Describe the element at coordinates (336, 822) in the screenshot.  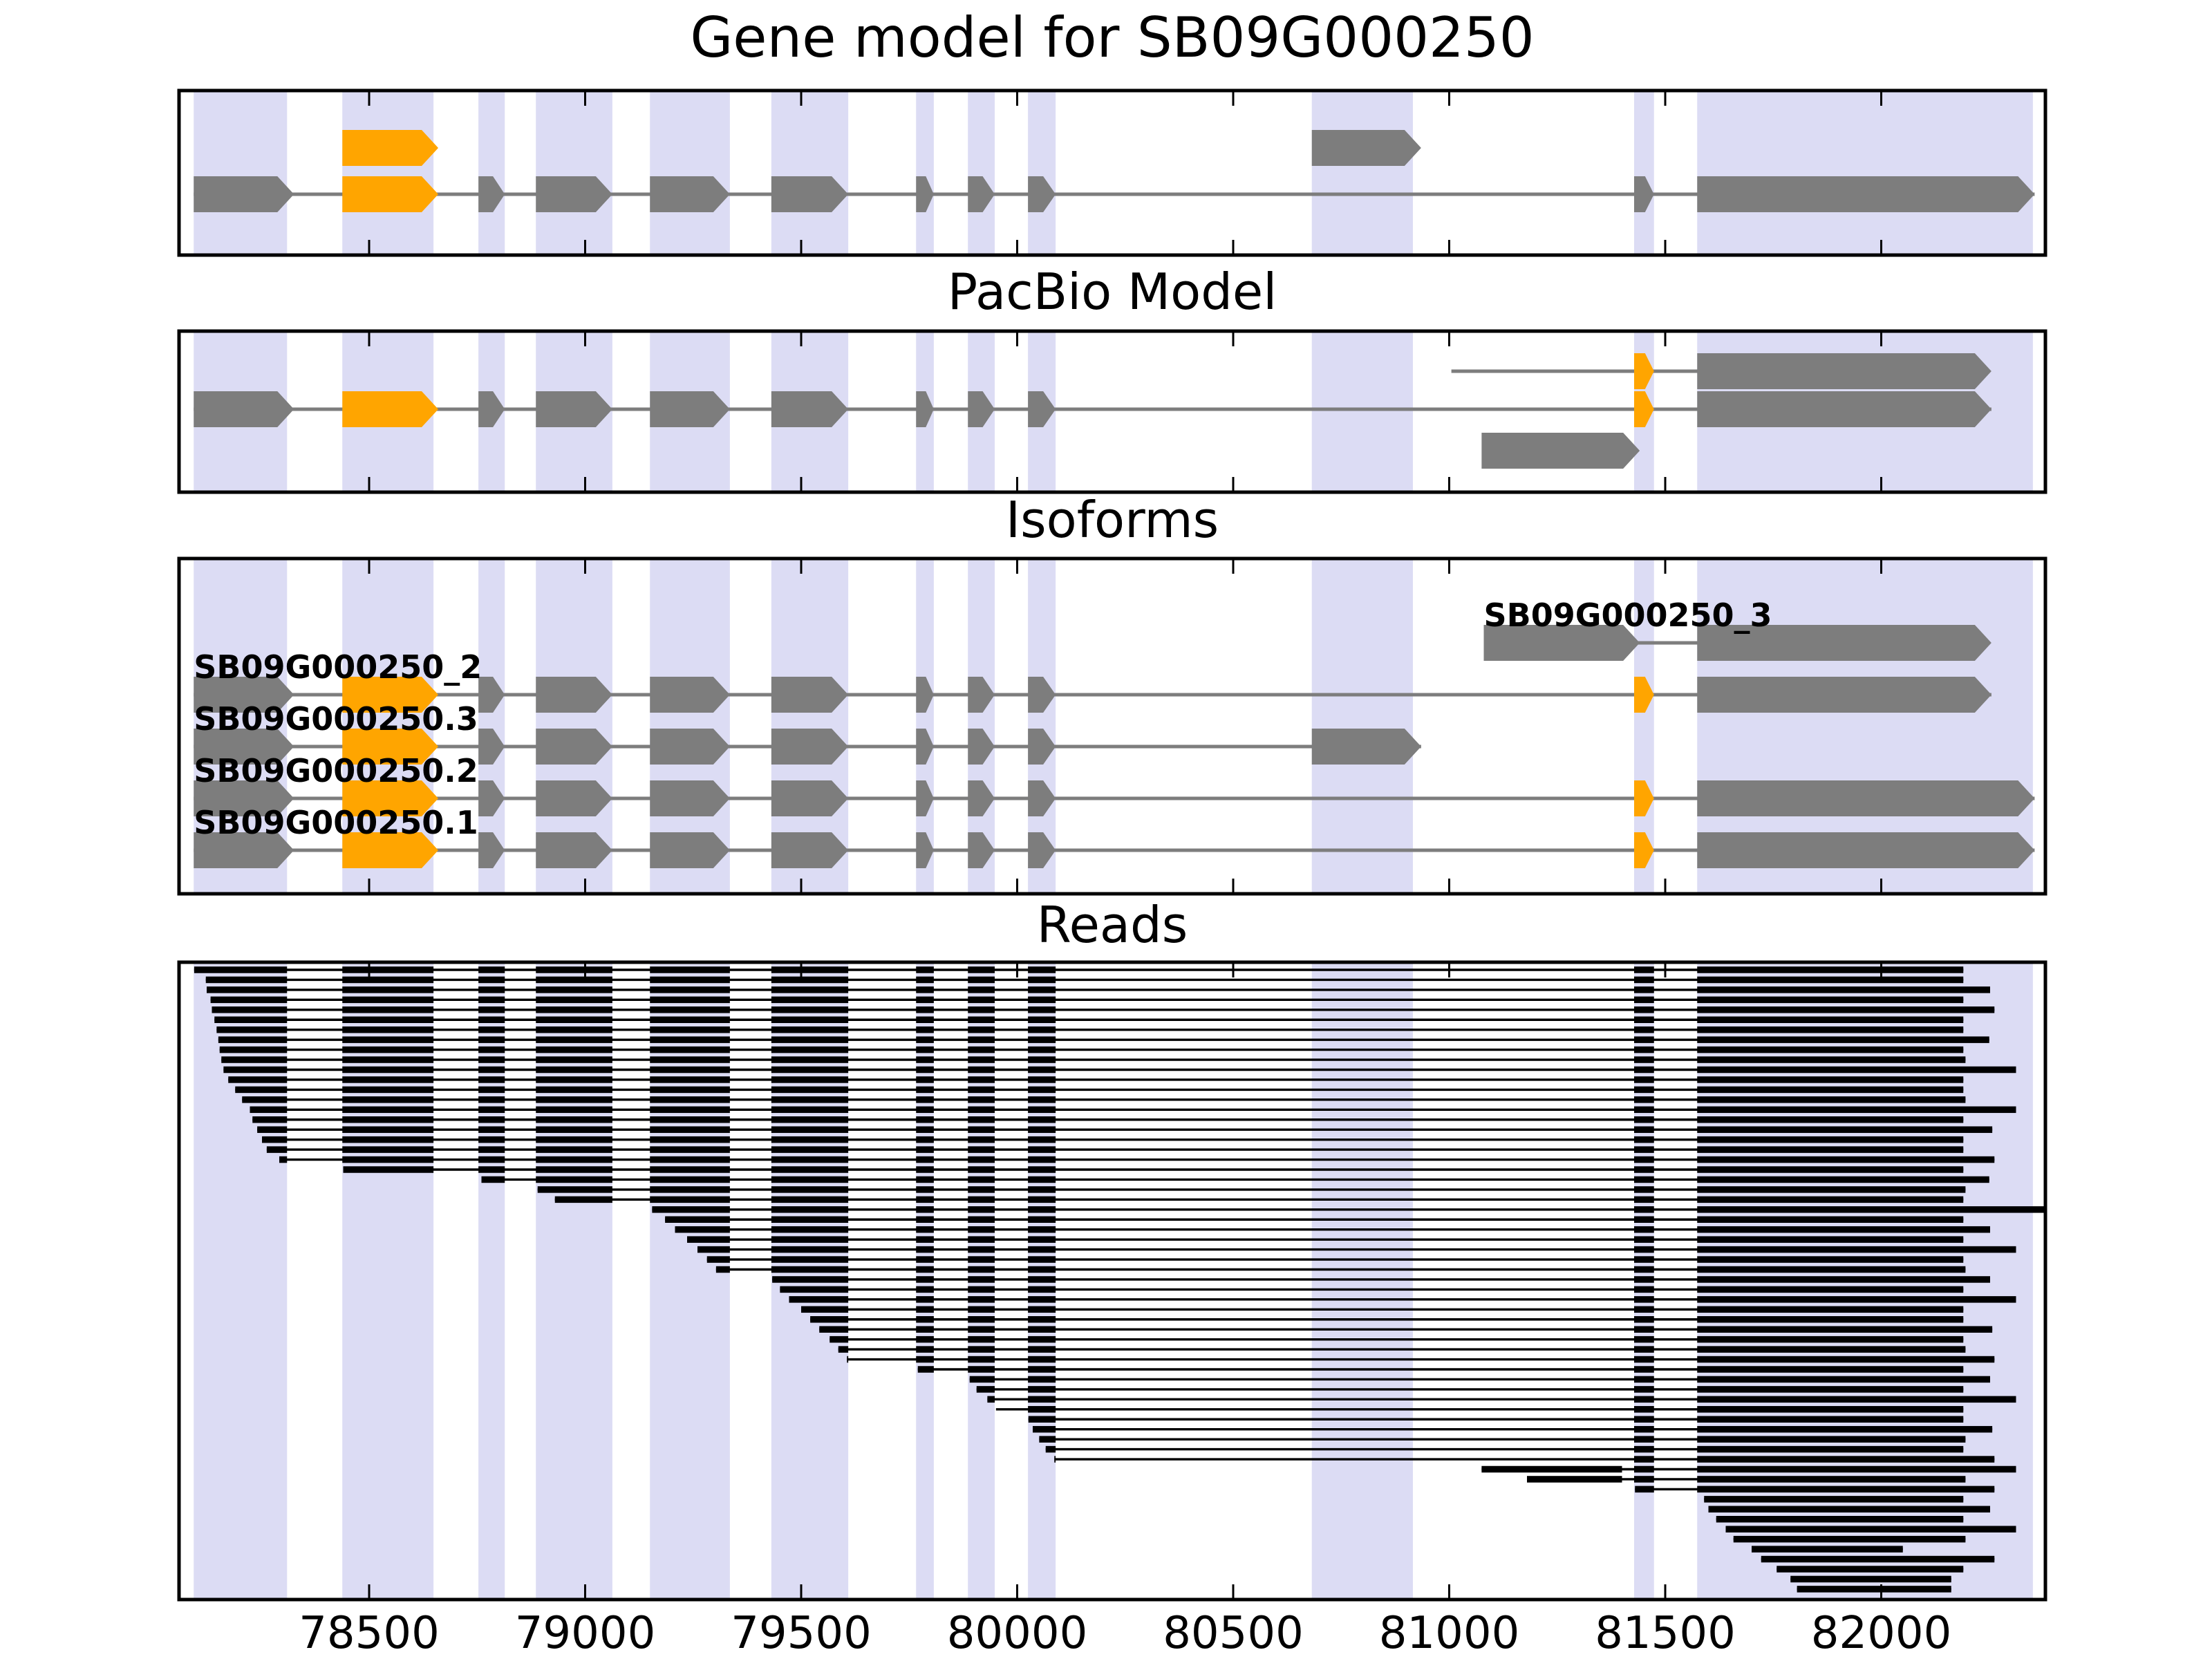
I see `isoform-label: SB09G000250.1` at that location.